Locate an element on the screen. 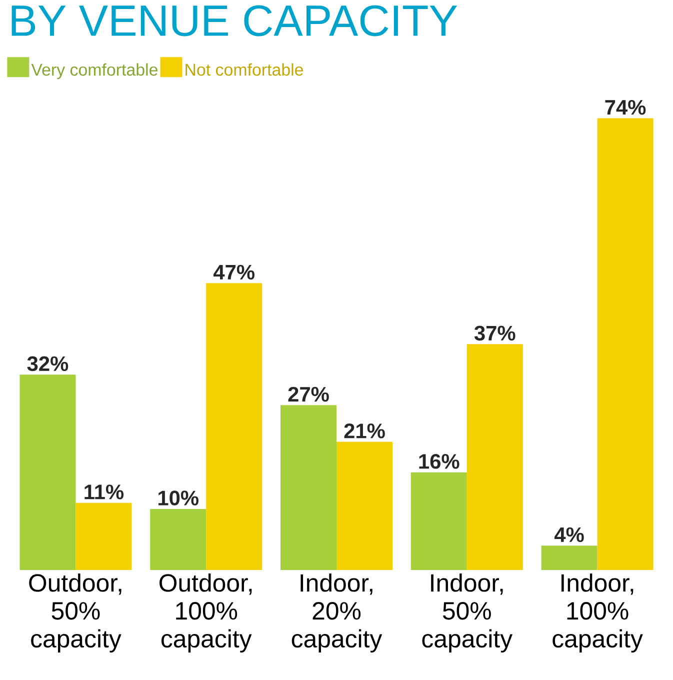  data-label: 37% is located at coordinates (495, 333).